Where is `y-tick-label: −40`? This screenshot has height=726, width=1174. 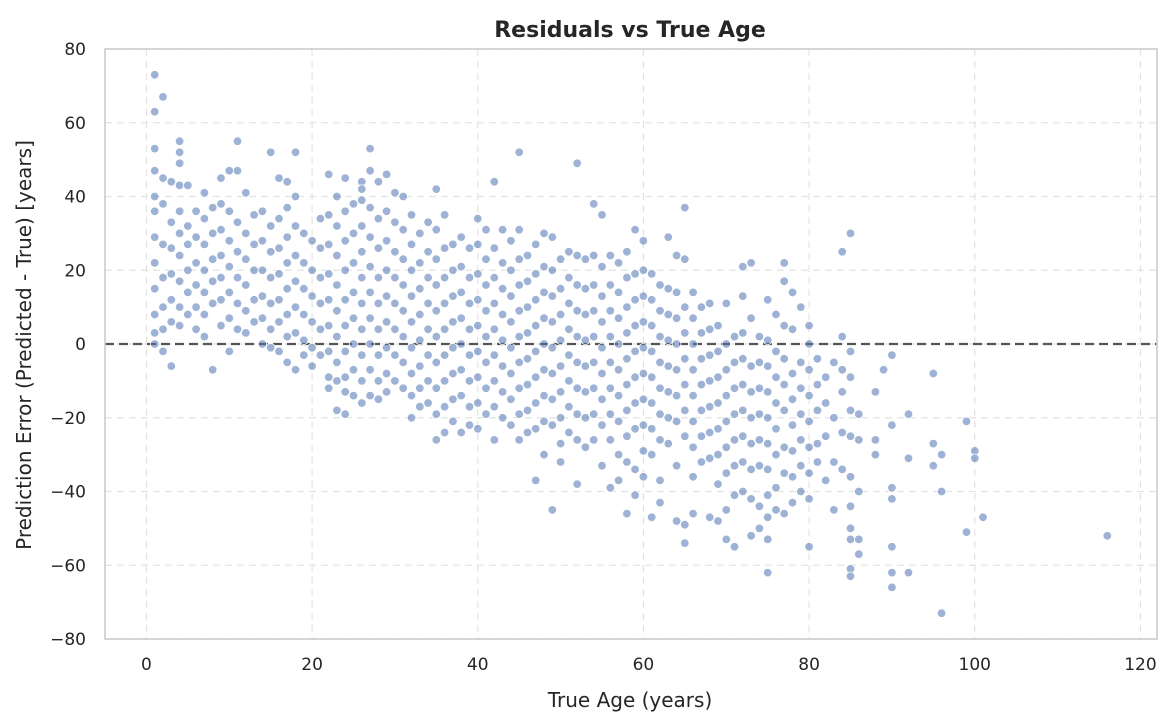
y-tick-label: −40 is located at coordinates (68, 493).